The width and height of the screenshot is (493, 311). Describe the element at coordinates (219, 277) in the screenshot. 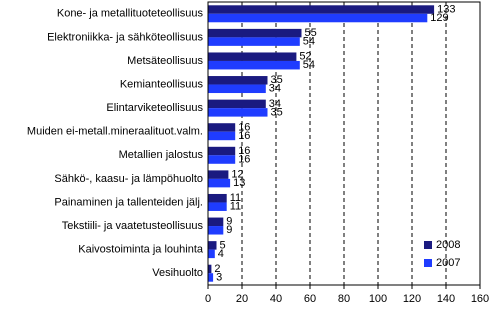

I see `value-label: 3` at that location.